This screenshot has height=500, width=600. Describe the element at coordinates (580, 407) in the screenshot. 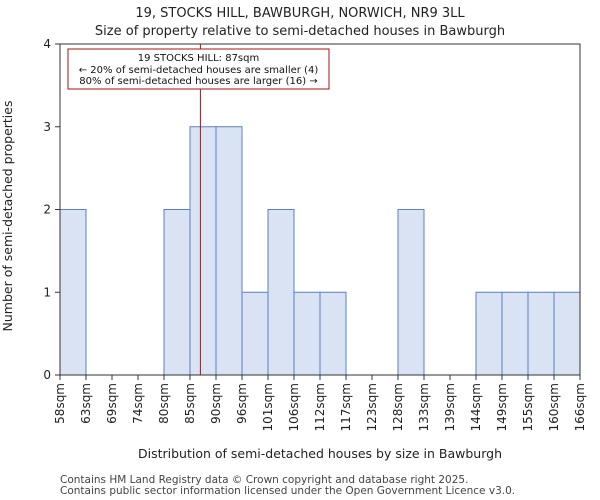

I see `x-tick-label-166sqm: 166sqm` at that location.